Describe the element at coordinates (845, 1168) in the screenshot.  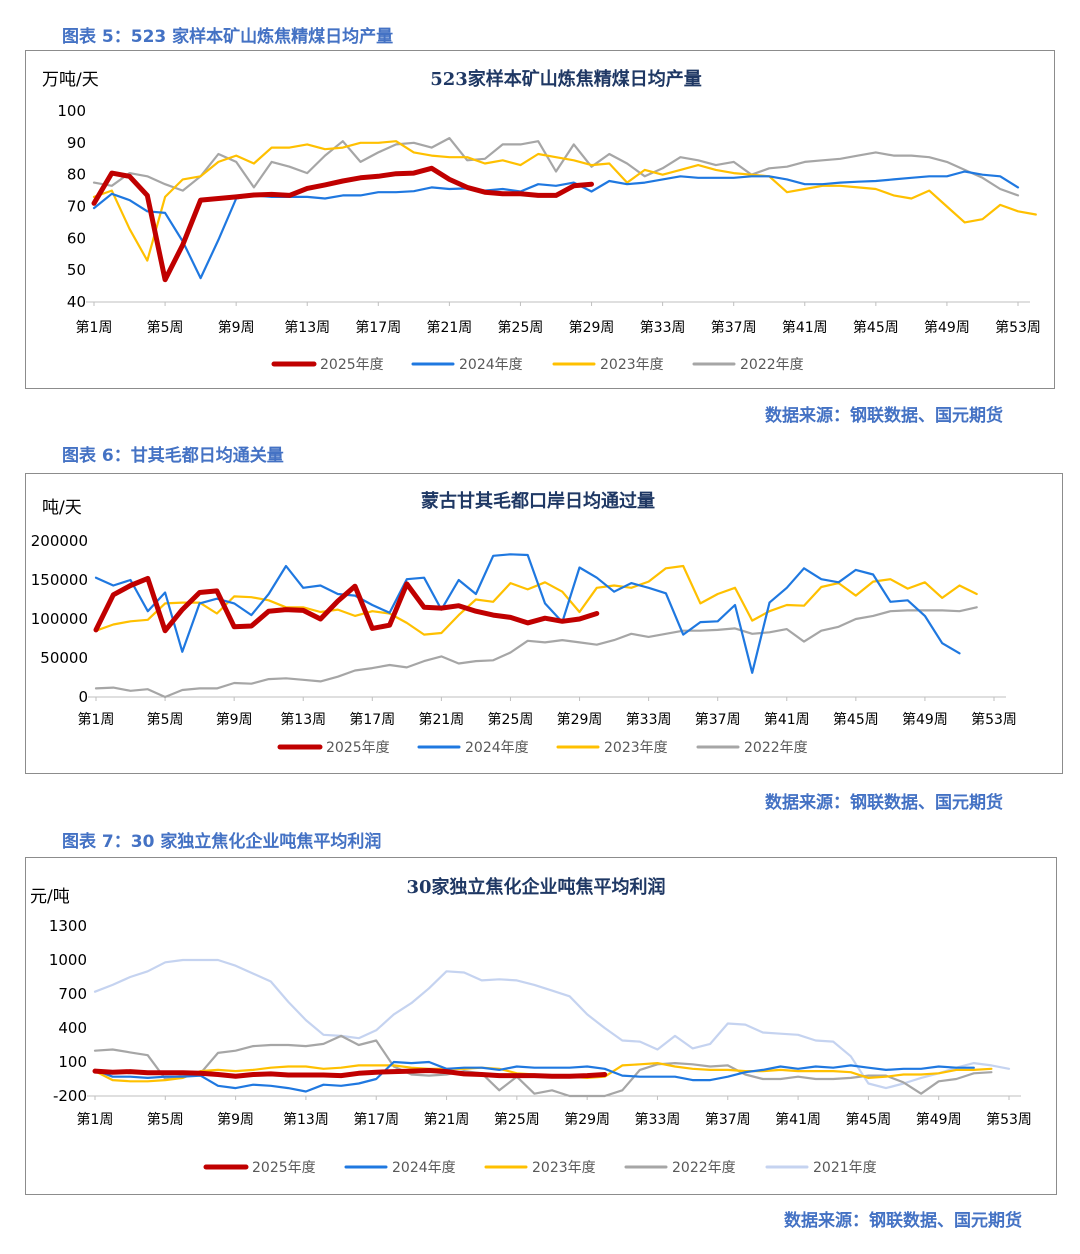
I see `legend-label: 2021年度` at that location.